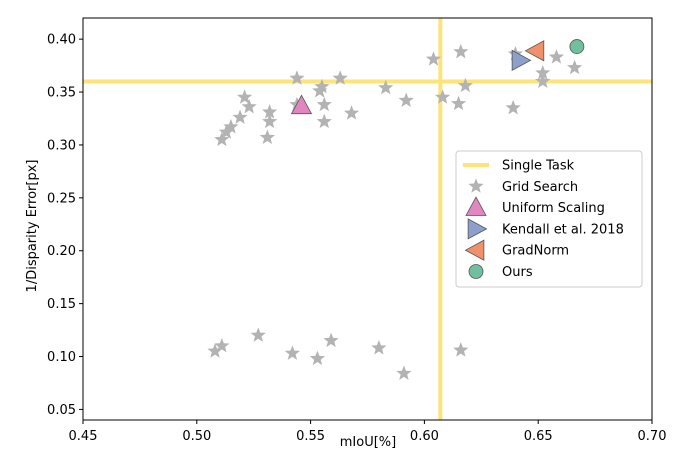  I want to click on legend-label-ours: Ours, so click(517, 272).